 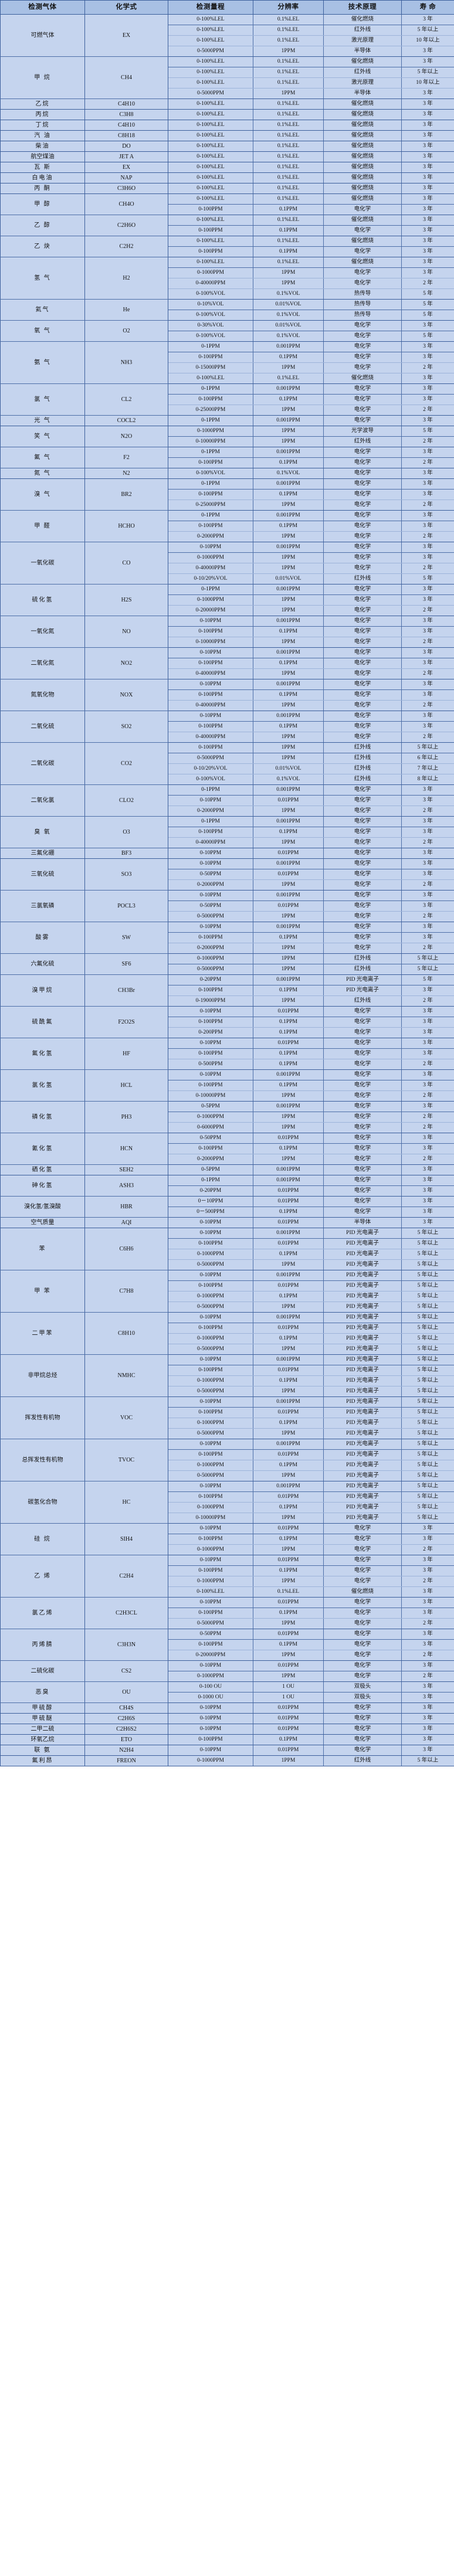 I want to click on table-row: 0-100PPM 0.1PPM 电化学 2 年, so click(x=227, y=463).